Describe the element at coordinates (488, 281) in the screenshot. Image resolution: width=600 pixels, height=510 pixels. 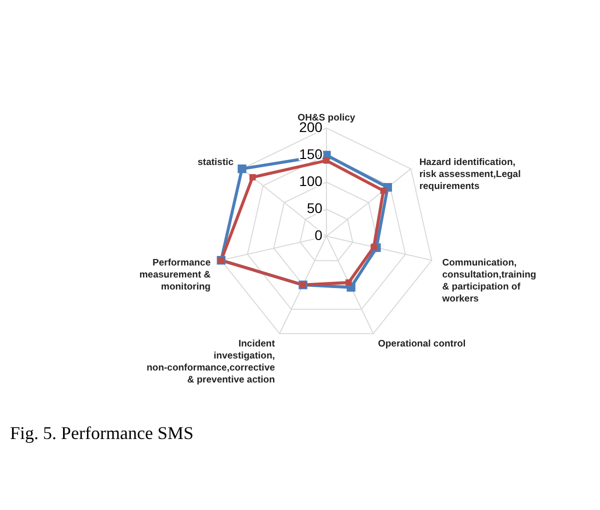
I see `spoke-label: Communication, consultation,training & participation of workers` at that location.